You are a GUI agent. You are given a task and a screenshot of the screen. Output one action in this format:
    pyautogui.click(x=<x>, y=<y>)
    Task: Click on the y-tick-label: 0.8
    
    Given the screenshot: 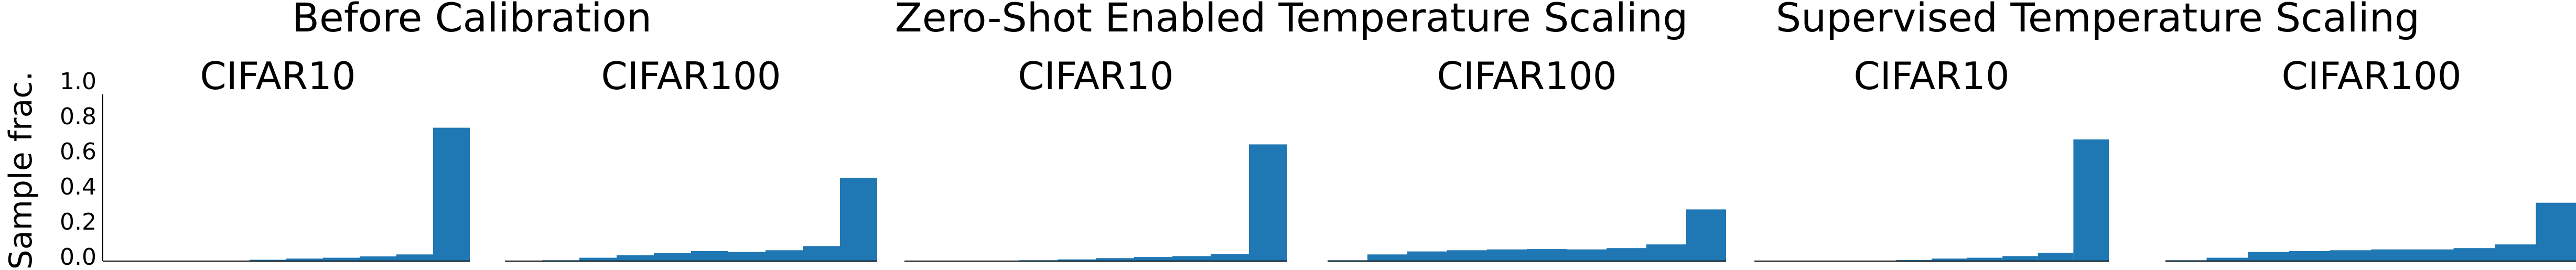 What is the action you would take?
    pyautogui.click(x=78, y=116)
    